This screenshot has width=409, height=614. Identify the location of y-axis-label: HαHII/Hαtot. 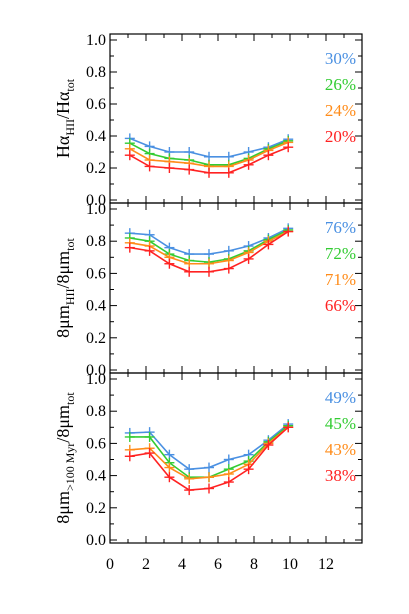
(65, 118).